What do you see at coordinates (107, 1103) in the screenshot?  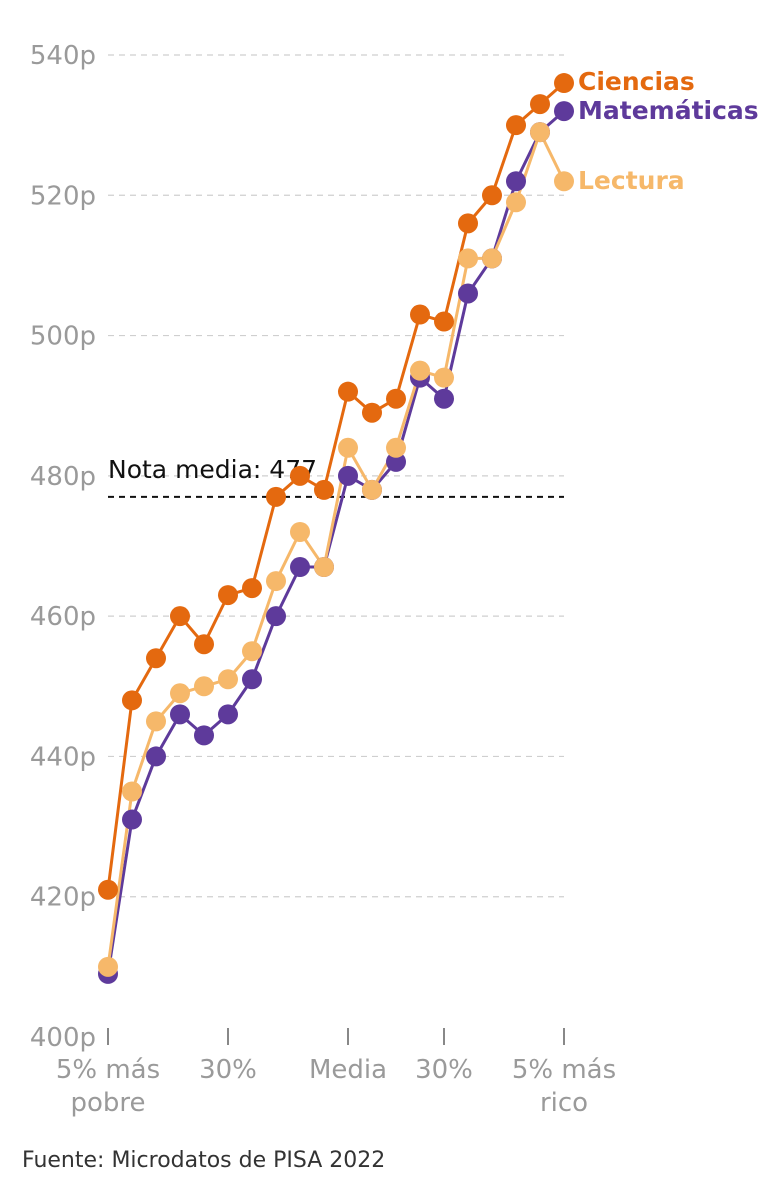 I see `x-tick-label: pobre` at bounding box center [107, 1103].